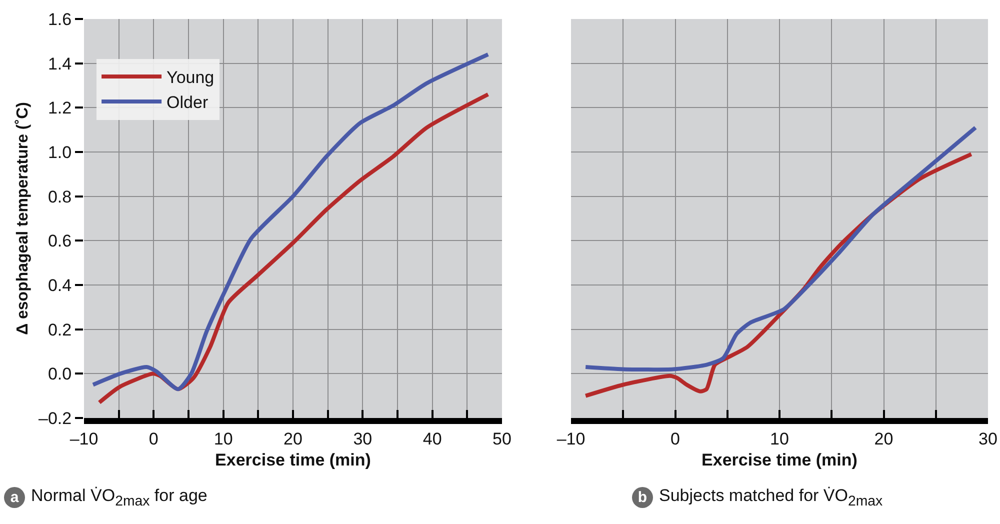 The image size is (1000, 524). What do you see at coordinates (60, 241) in the screenshot?
I see `y-tick-label: 0.6` at bounding box center [60, 241].